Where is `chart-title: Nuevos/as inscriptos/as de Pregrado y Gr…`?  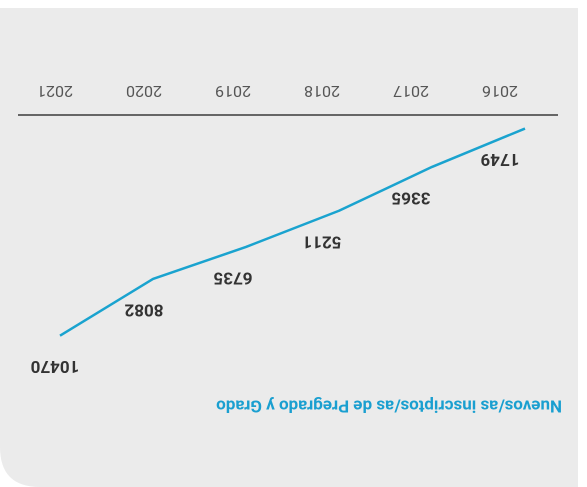
chart-title: Nuevos/as inscriptos/as de Pregrado y Gr… is located at coordinates (389, 406).